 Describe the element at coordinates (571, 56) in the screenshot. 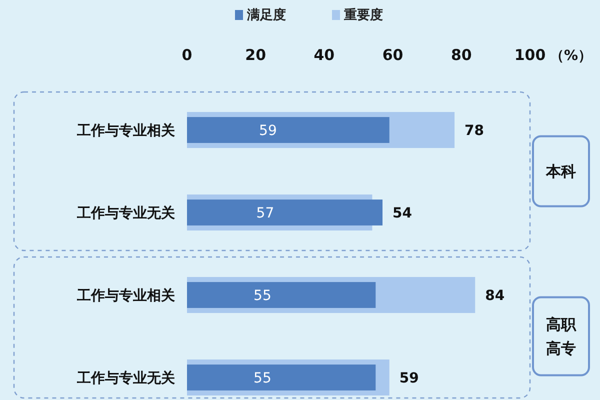

I see `x-axis-title: （%）` at that location.